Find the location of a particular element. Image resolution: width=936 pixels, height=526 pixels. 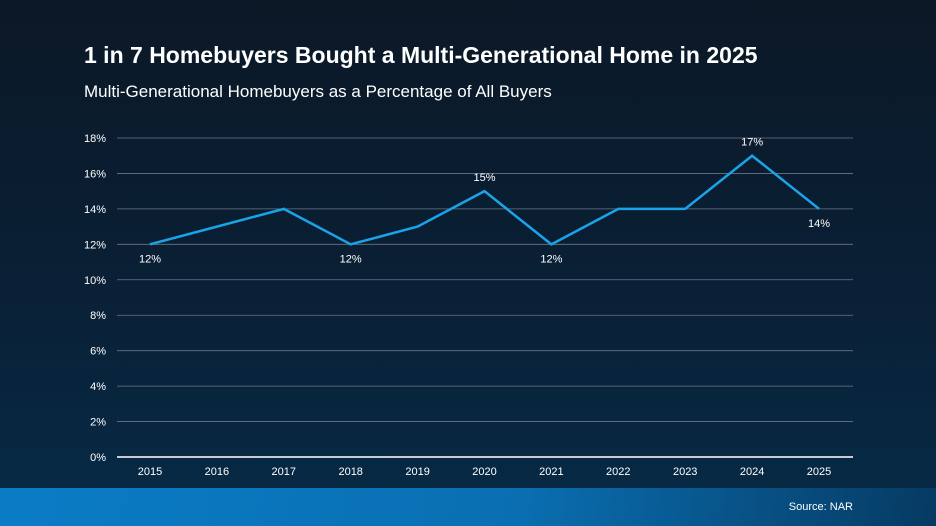

x-tick-label: 2016 is located at coordinates (217, 472).